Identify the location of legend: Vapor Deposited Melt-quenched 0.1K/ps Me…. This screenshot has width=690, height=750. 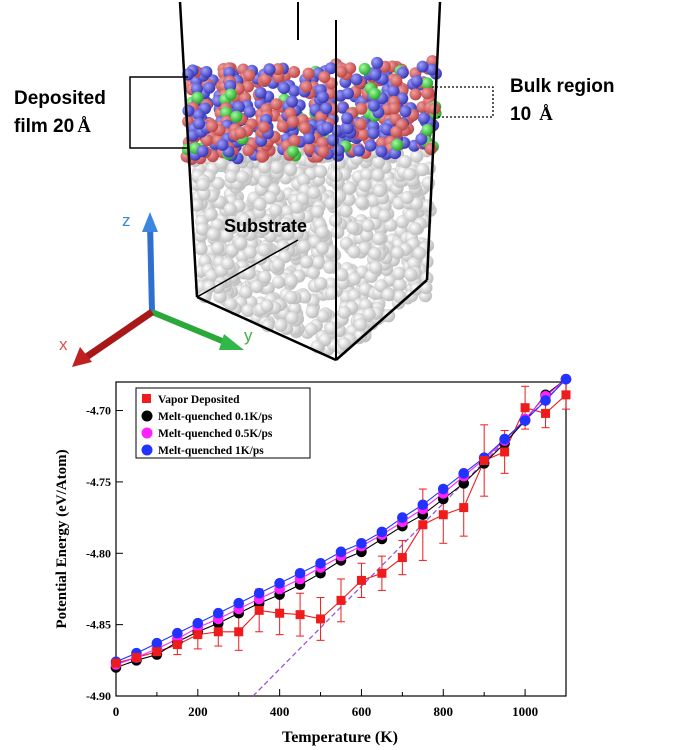
(223, 423).